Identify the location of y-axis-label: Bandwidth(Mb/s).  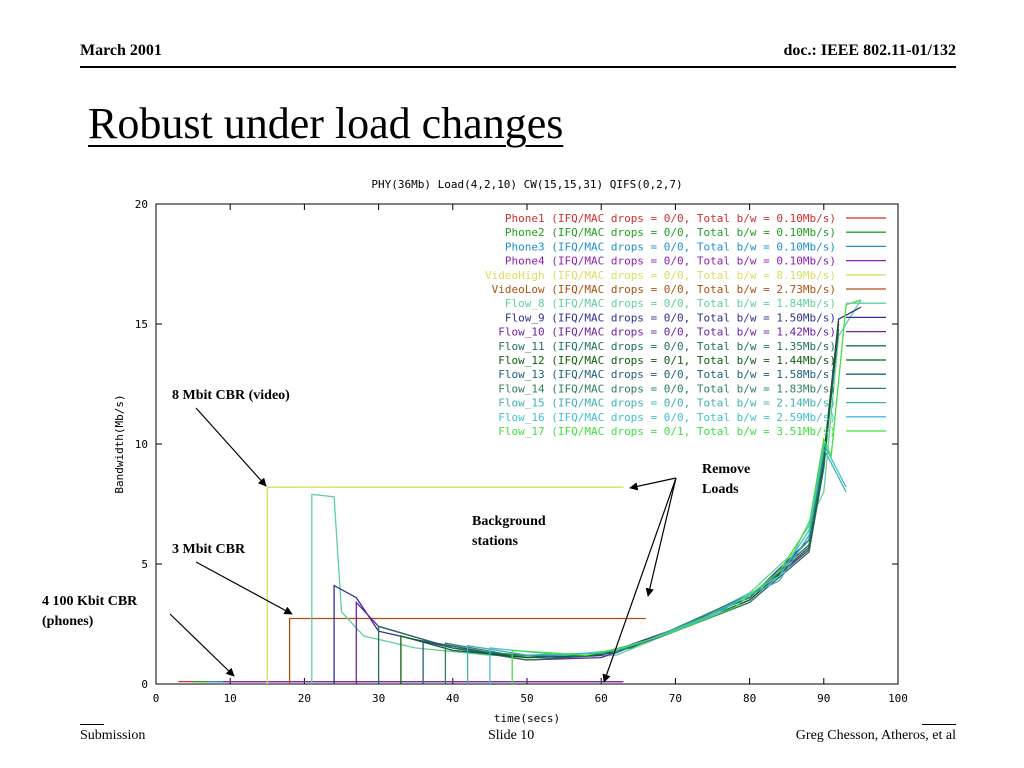
(119, 443).